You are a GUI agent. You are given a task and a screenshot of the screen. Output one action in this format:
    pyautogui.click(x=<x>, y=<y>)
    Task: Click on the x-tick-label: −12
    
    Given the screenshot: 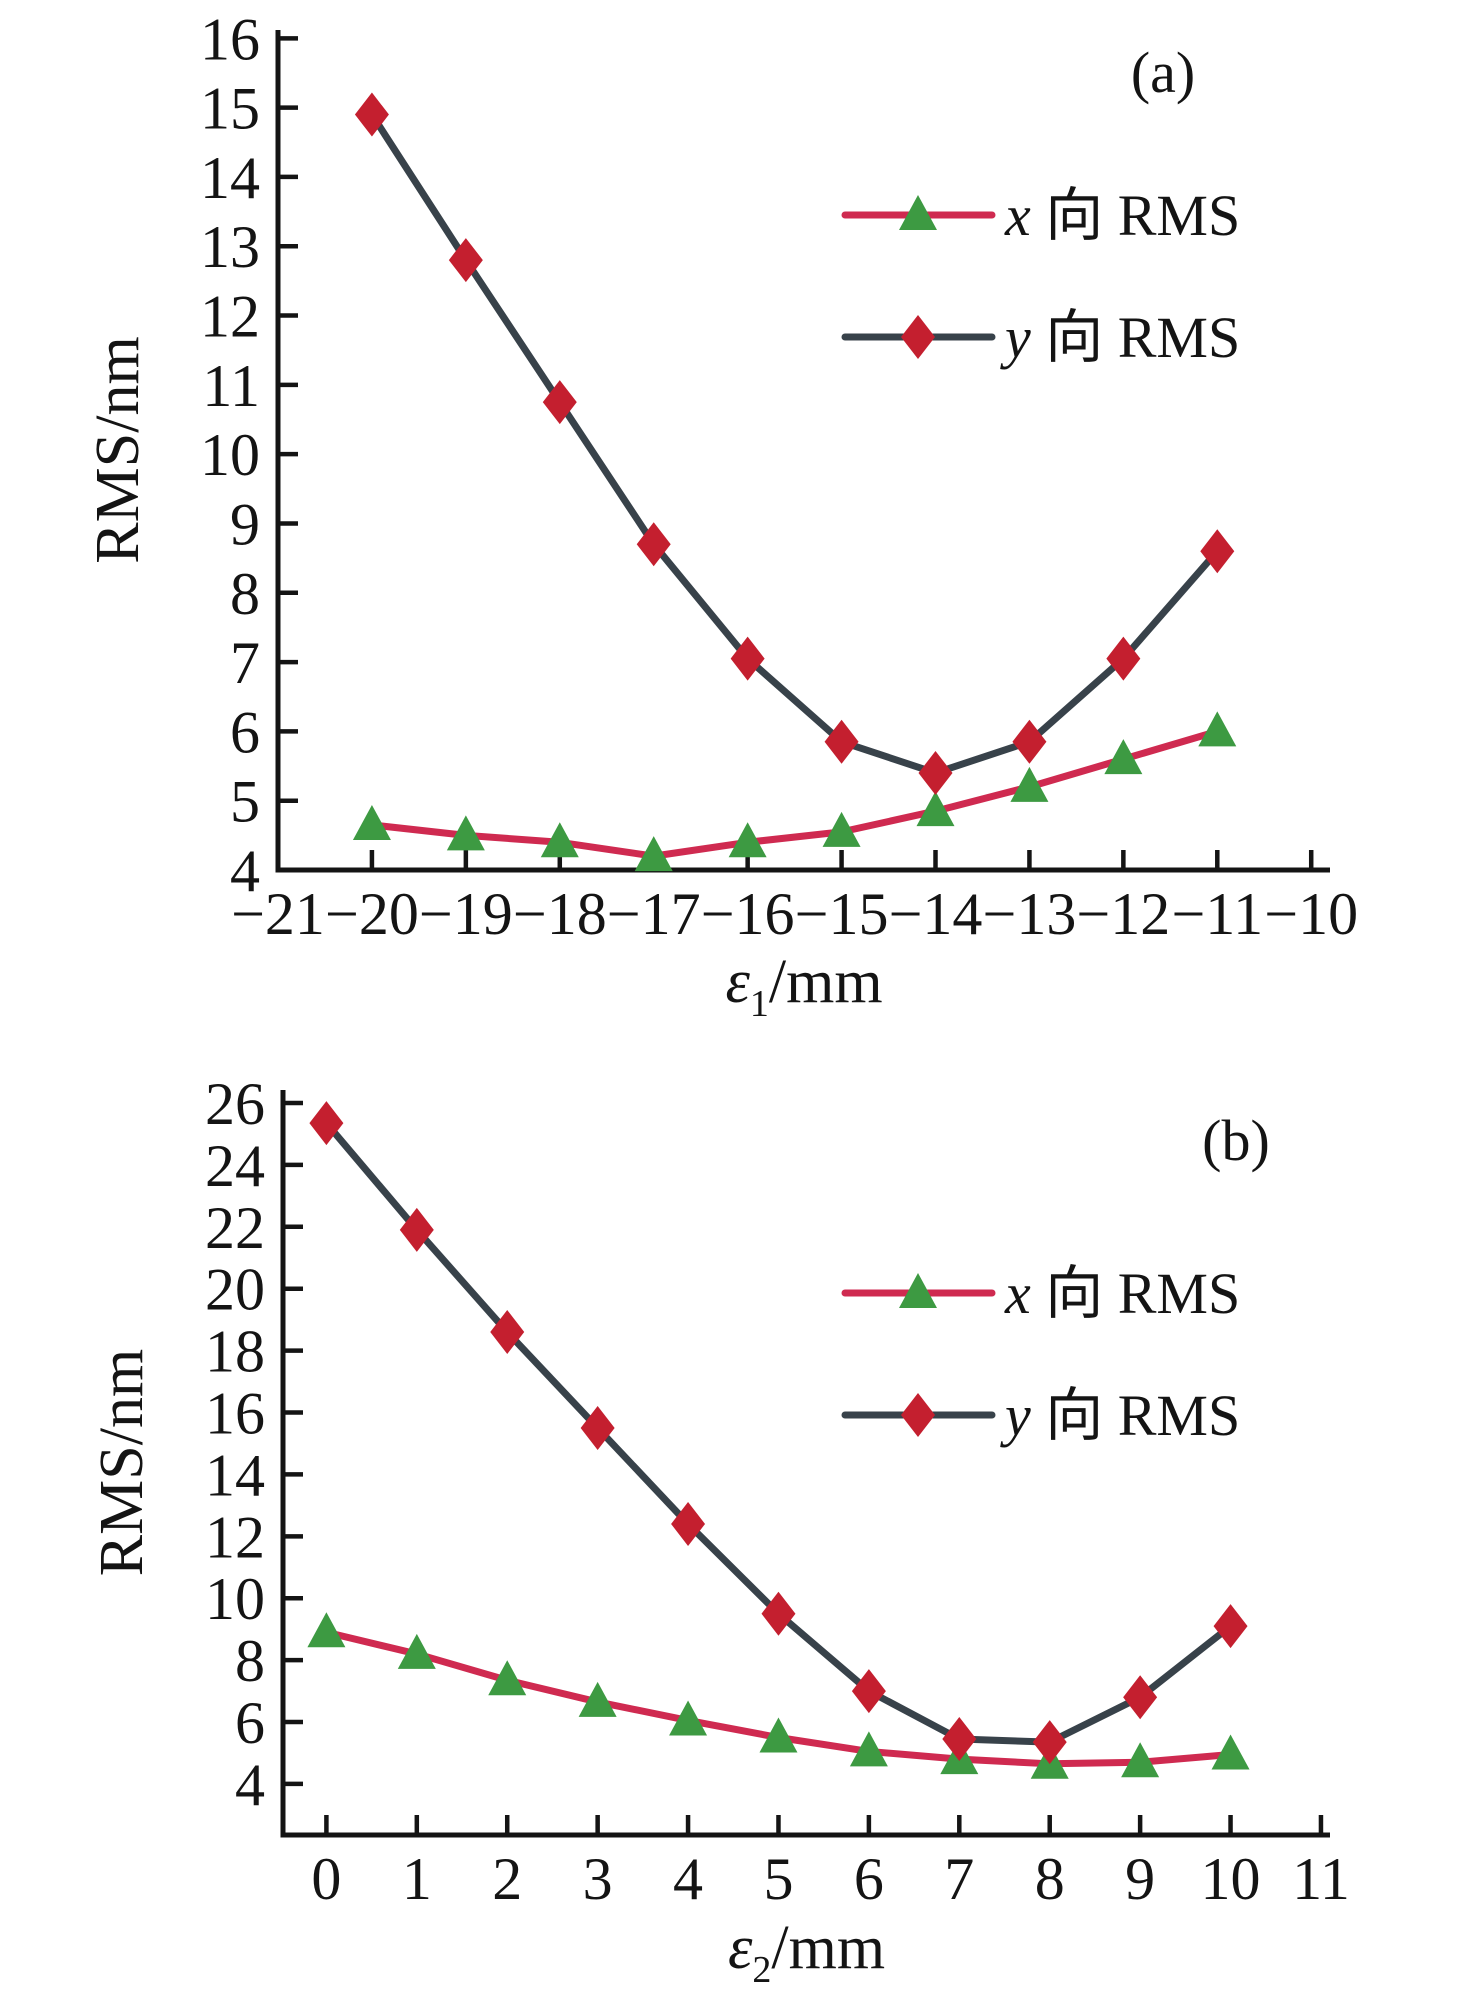 What is the action you would take?
    pyautogui.click(x=1123, y=914)
    